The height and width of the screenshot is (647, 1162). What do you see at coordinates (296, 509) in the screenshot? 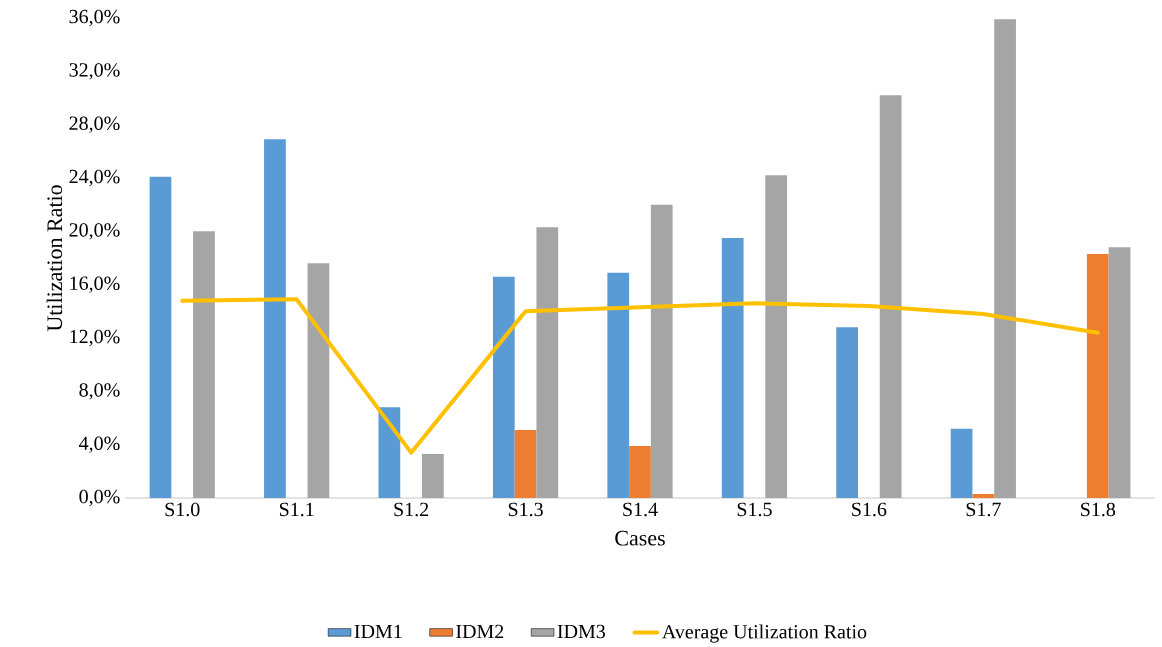
I see `x-tick-label: S1.1` at bounding box center [296, 509].